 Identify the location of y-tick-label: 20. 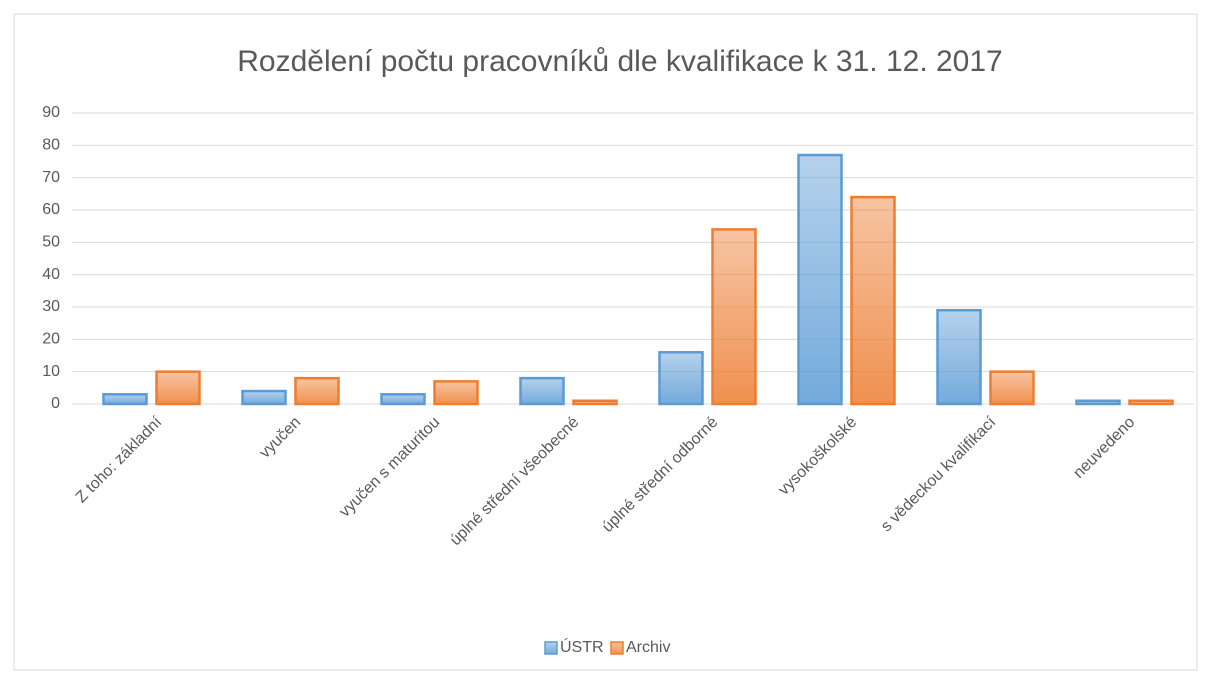
(51, 339).